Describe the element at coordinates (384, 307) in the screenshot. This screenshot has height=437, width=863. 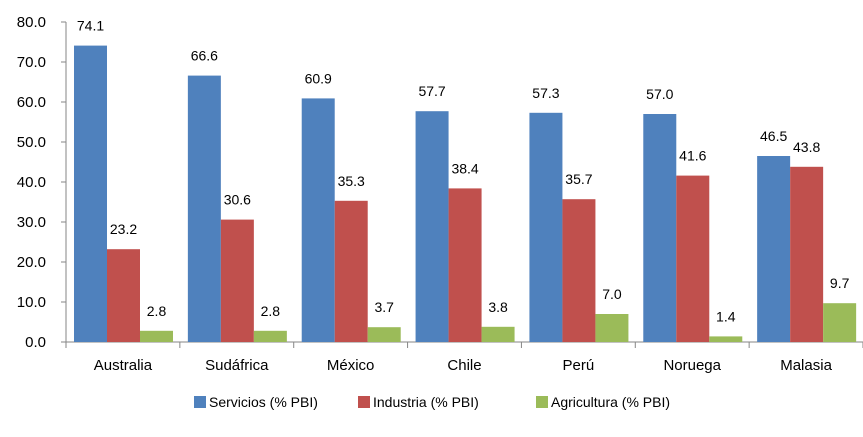
I see `bar-value-label: 3.7` at that location.